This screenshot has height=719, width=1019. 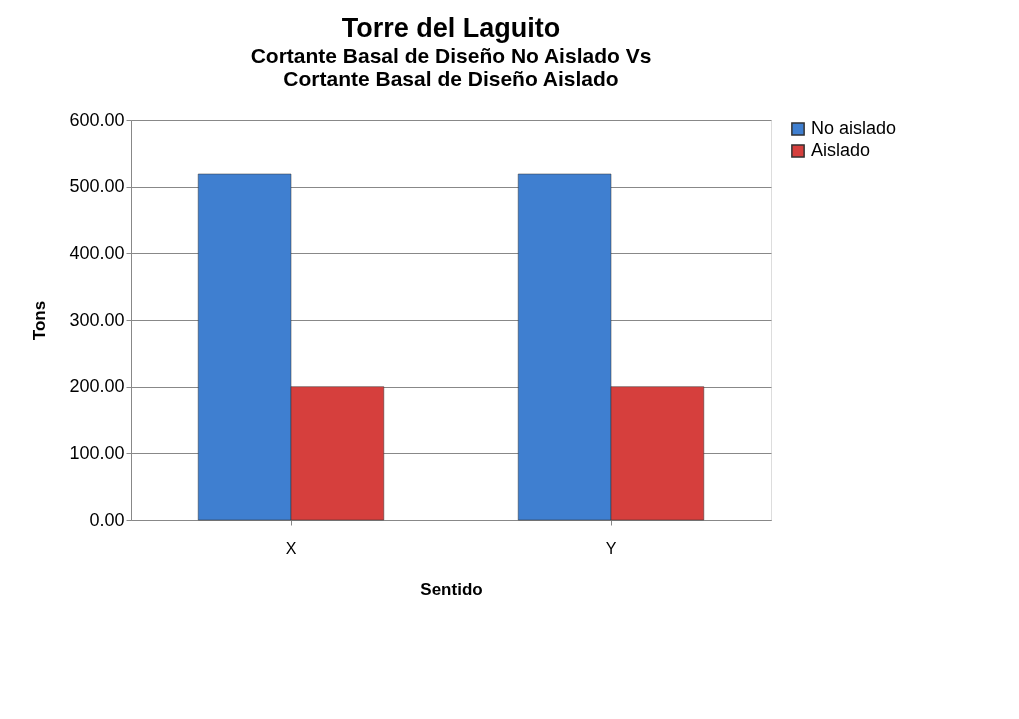 What do you see at coordinates (841, 150) in the screenshot?
I see `legend-label: Aislado` at bounding box center [841, 150].